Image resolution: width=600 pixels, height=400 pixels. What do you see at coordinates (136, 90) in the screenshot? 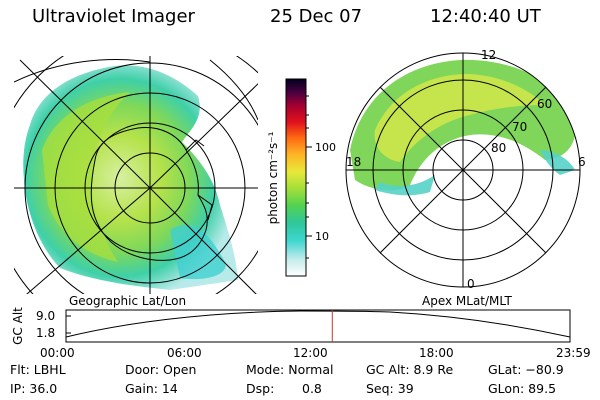
I see `outer-arcs` at bounding box center [136, 90].